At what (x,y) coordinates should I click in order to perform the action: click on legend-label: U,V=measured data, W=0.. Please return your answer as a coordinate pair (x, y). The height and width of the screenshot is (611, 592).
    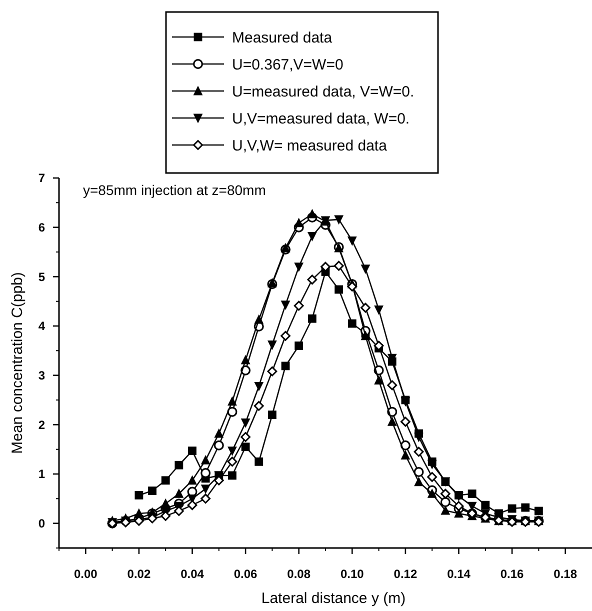
    Looking at the image, I should click on (321, 119).